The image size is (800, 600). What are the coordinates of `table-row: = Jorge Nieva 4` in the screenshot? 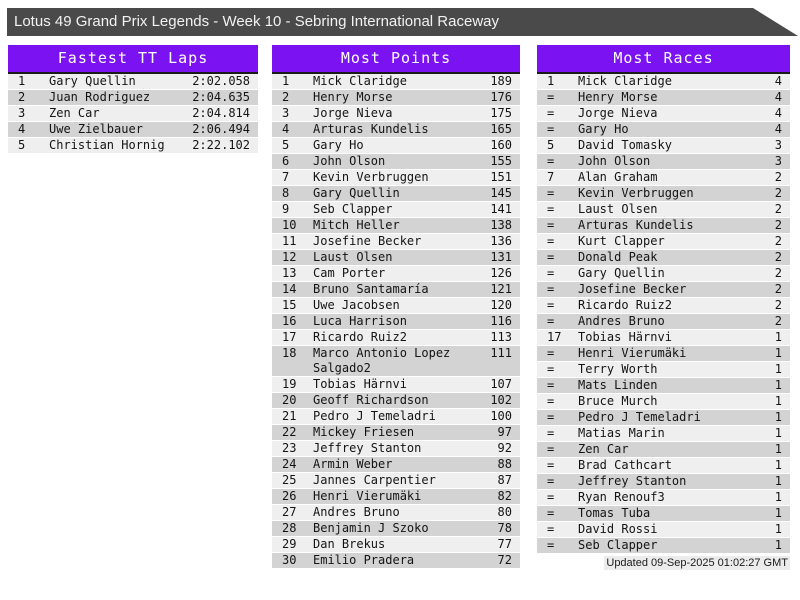 It's located at (663, 114).